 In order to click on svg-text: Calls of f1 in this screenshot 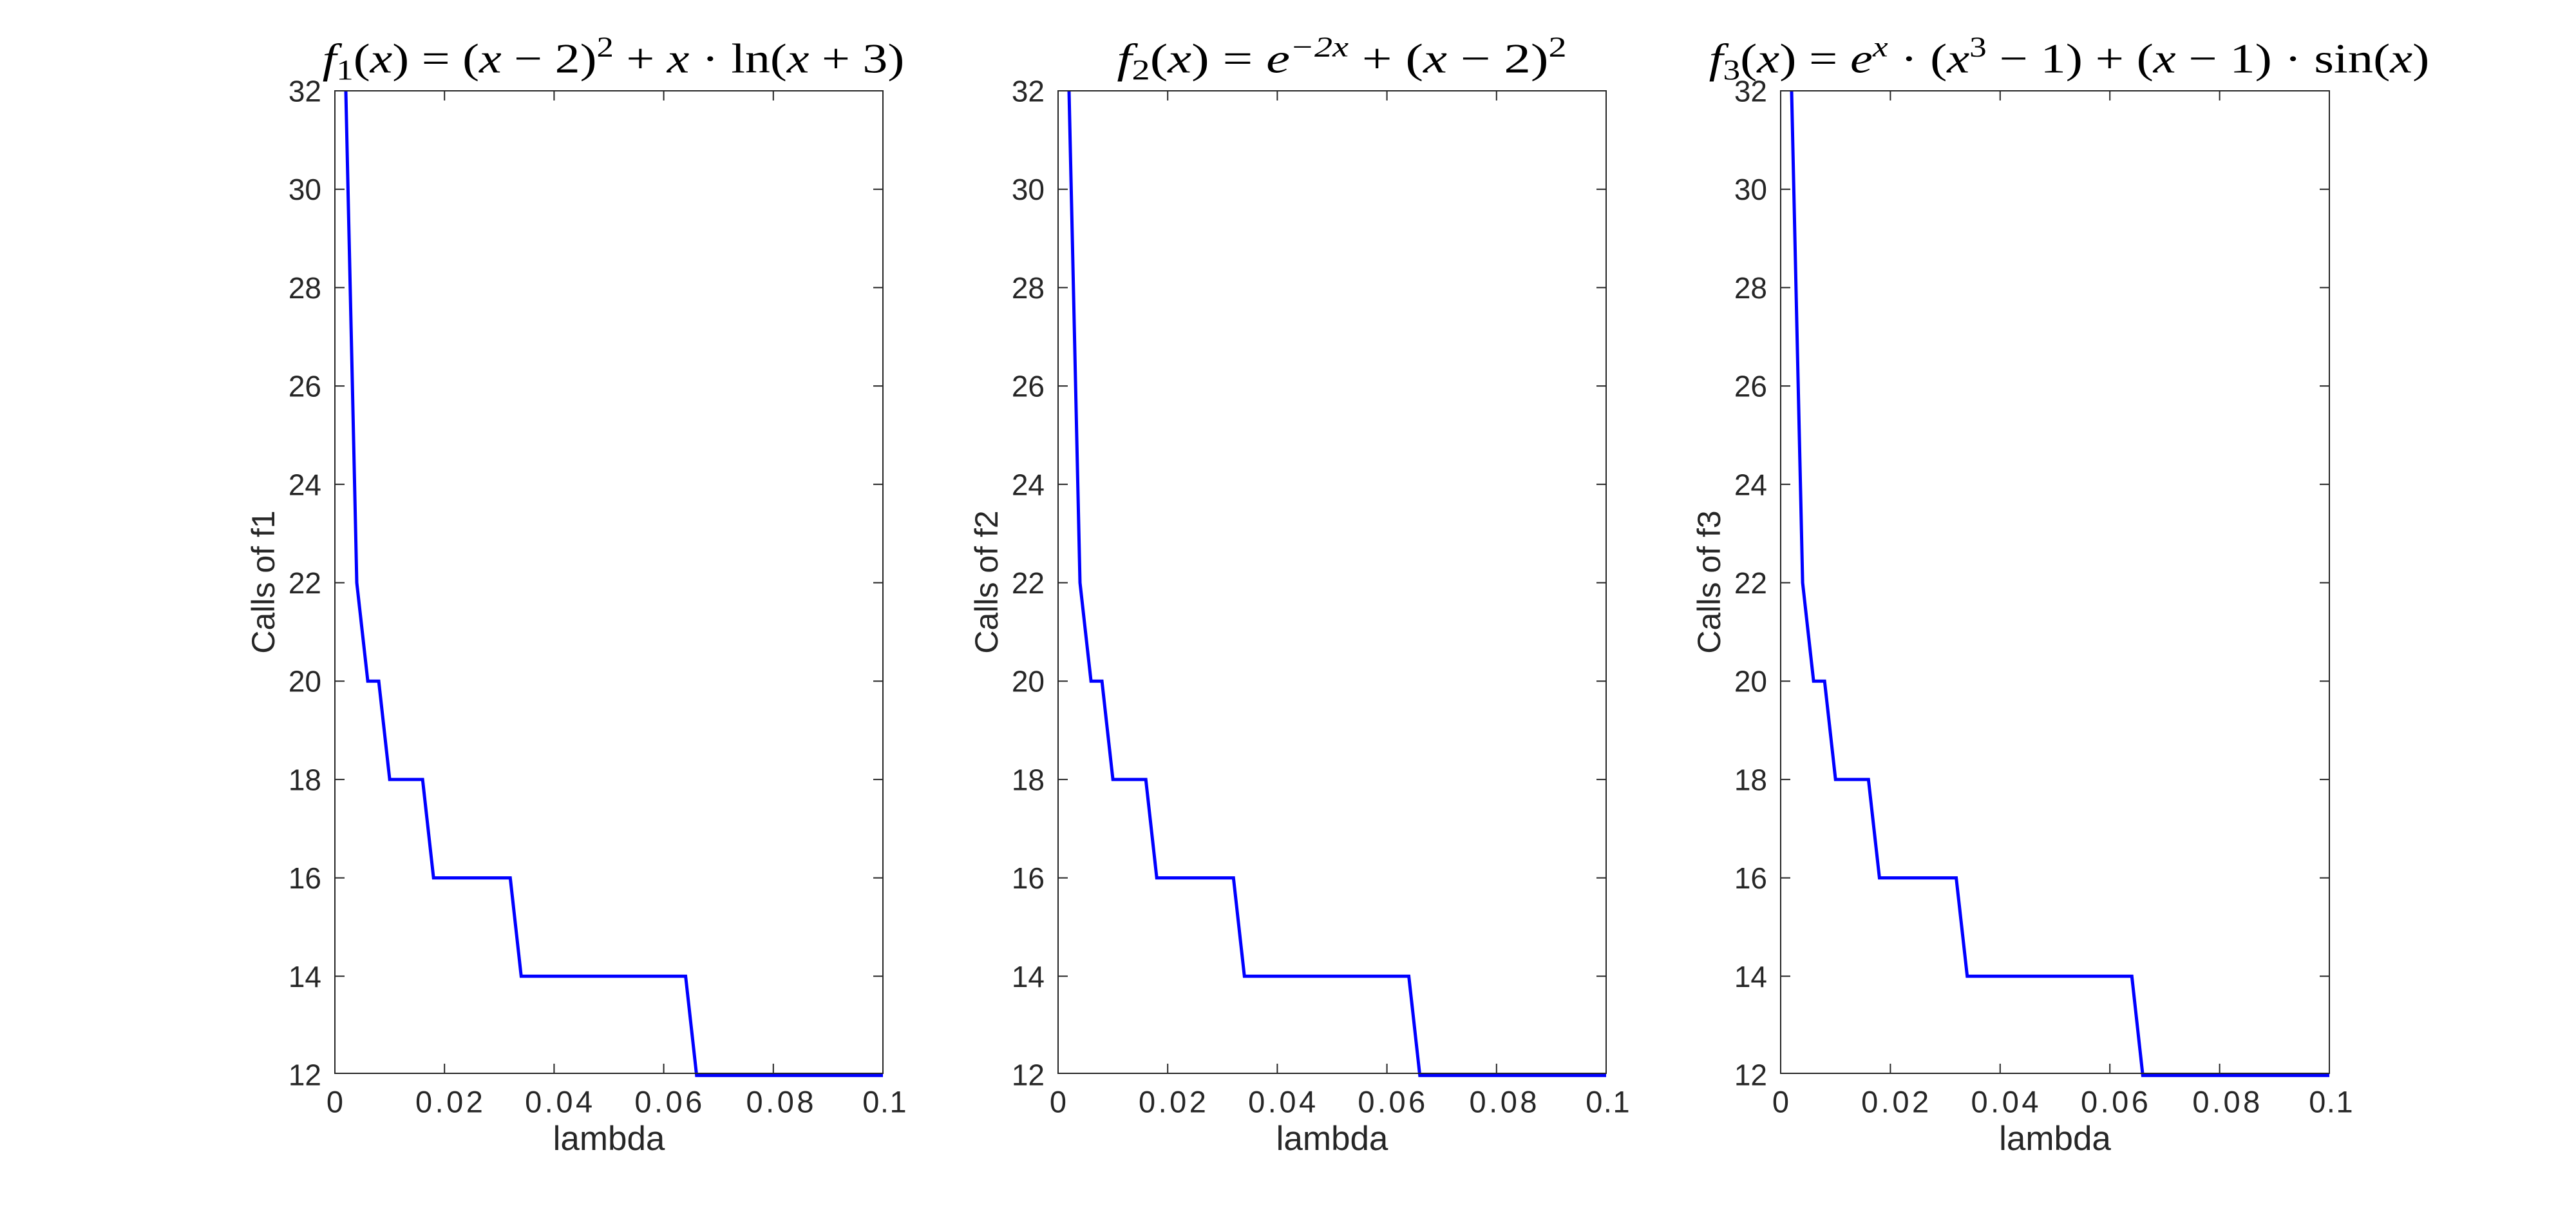, I will do `click(263, 581)`.